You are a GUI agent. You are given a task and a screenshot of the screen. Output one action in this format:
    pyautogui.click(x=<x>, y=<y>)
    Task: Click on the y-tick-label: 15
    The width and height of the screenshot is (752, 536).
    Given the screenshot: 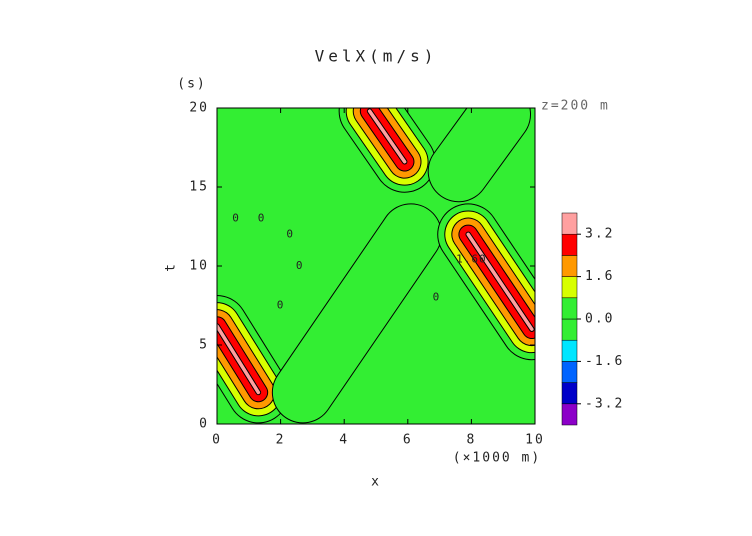 What is the action you would take?
    pyautogui.click(x=199, y=187)
    